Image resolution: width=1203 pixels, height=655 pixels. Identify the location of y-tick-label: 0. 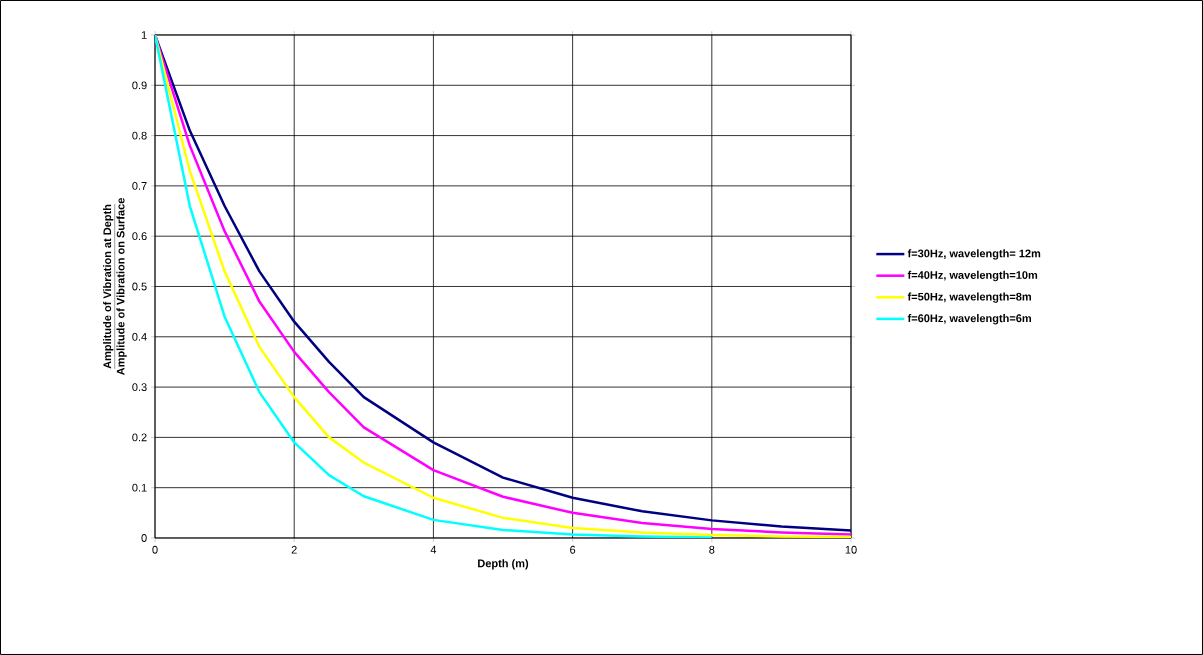
(144, 538).